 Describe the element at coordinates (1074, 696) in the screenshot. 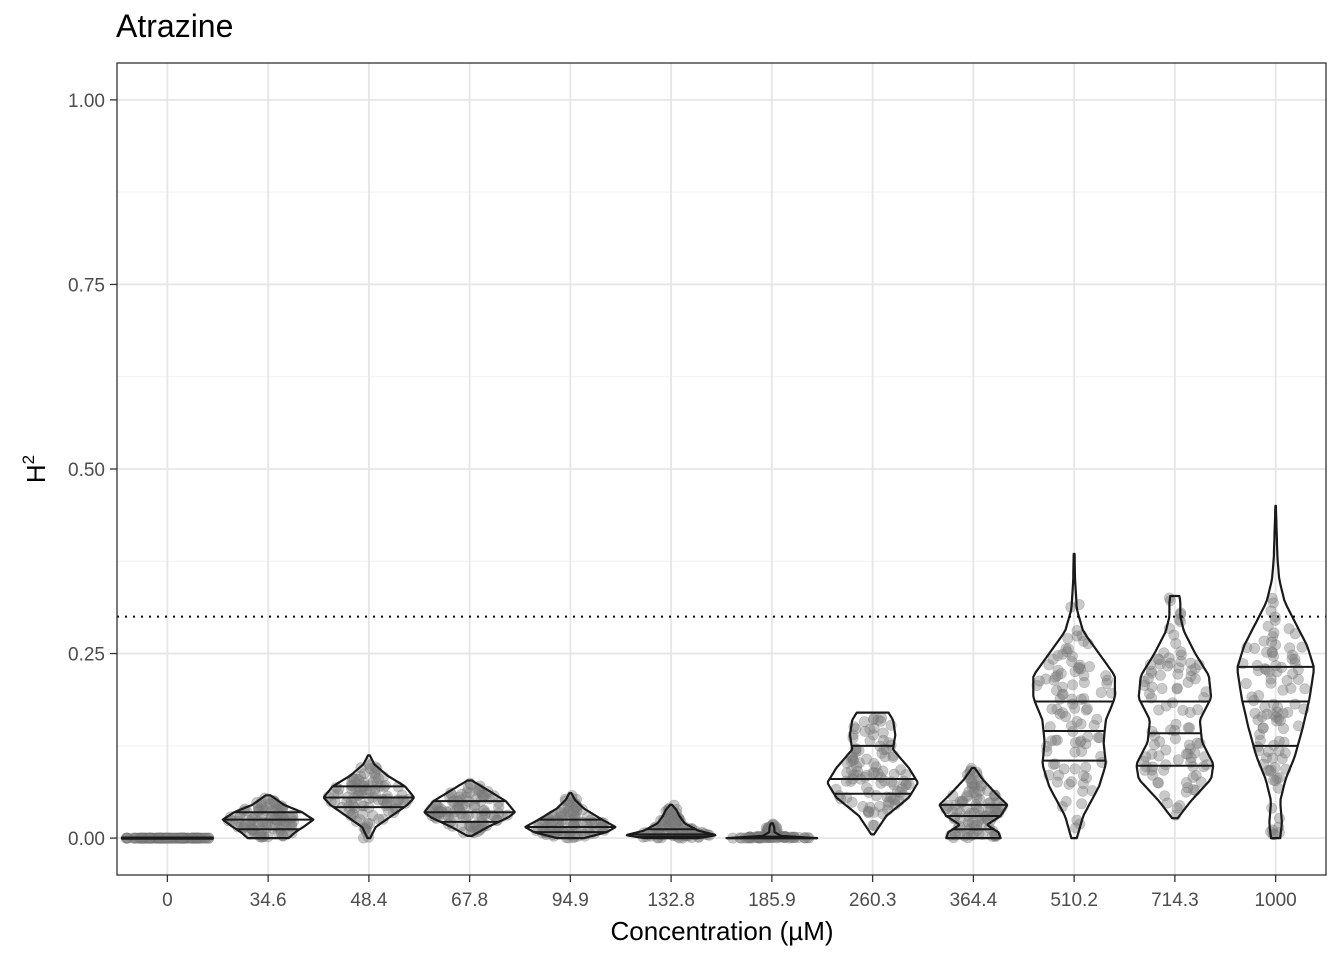

I see `violin-510.2` at that location.